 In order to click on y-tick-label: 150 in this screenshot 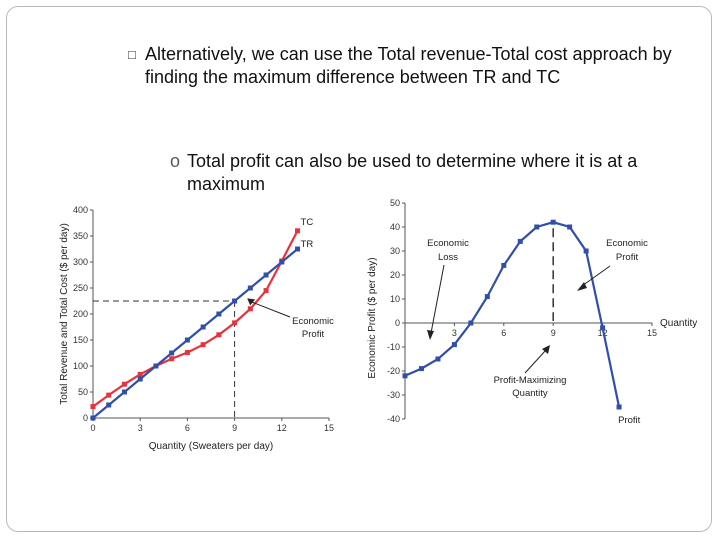, I will do `click(80, 340)`.